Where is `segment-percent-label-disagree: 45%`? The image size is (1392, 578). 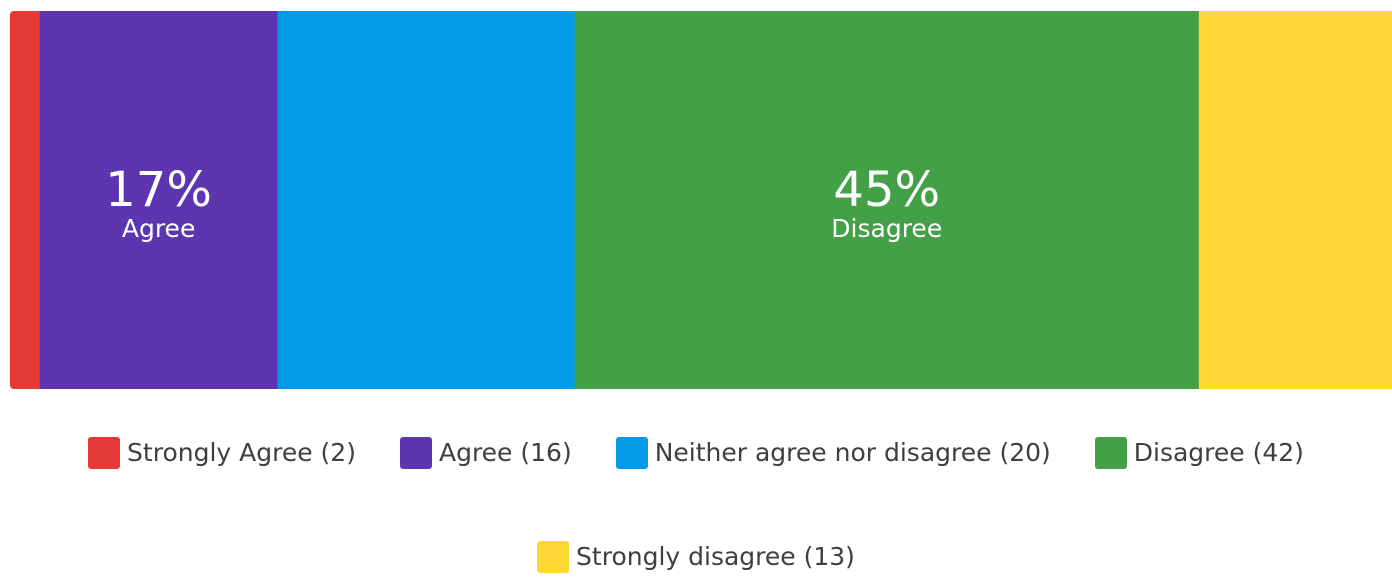
segment-percent-label-disagree: 45% is located at coordinates (886, 190).